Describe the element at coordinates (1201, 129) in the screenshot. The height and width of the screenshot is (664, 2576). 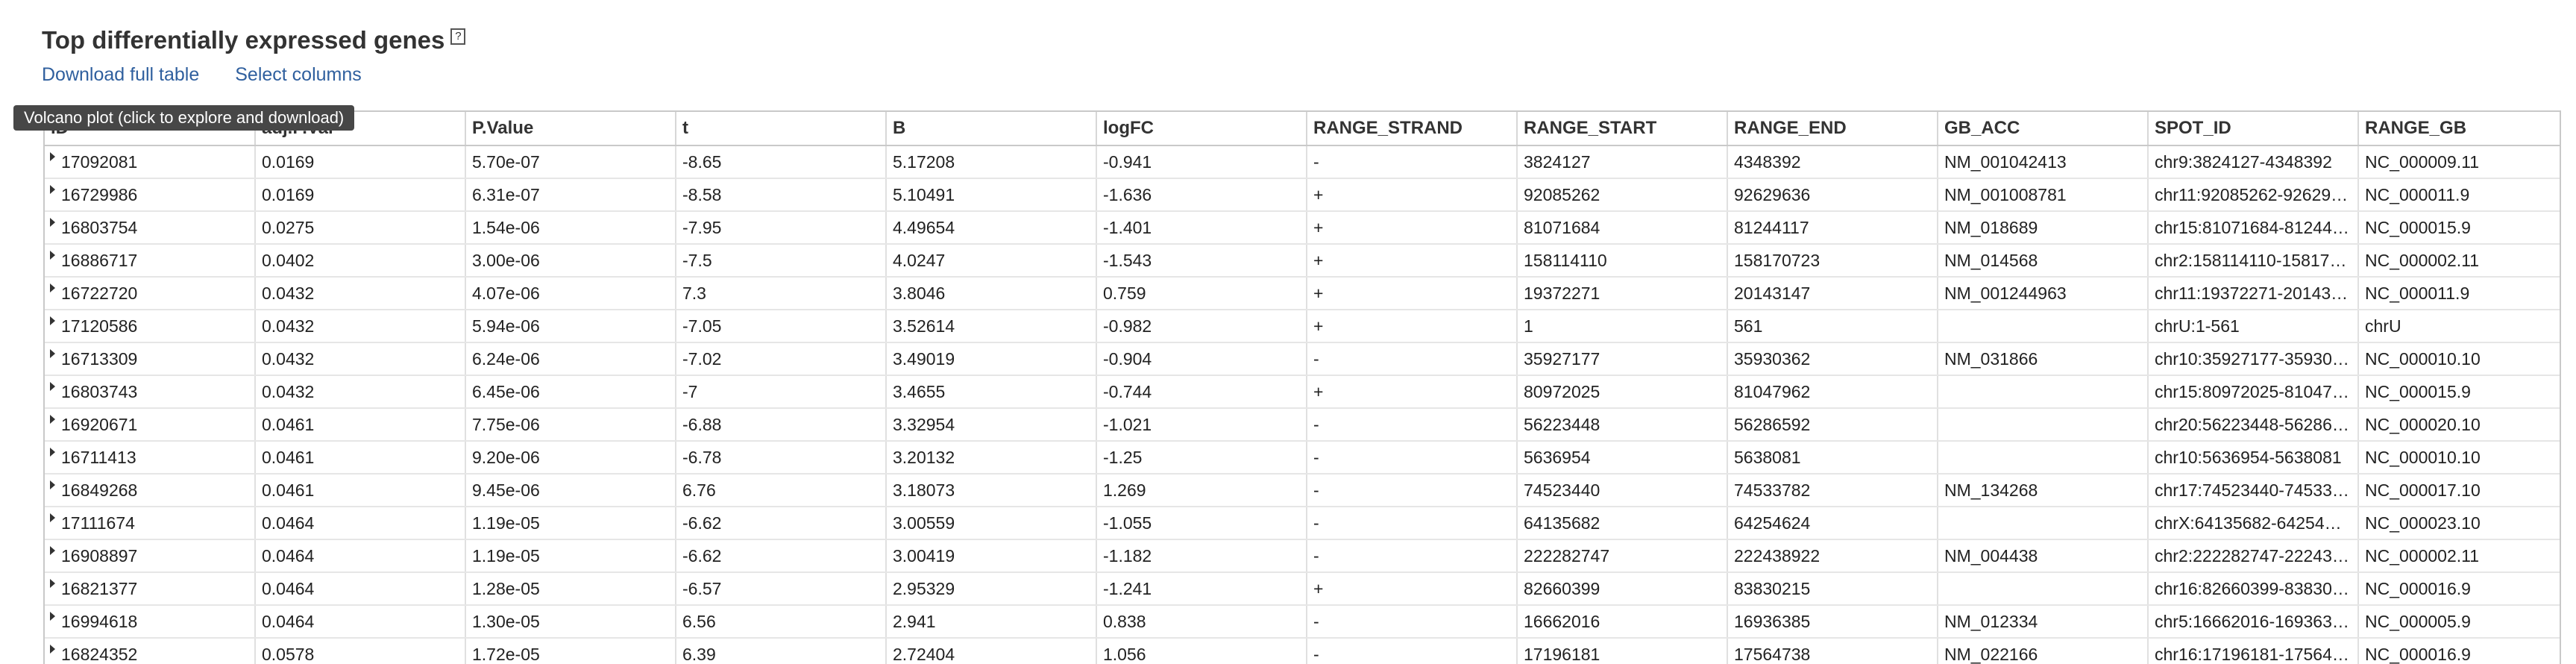
I see `column-header: logFC` at that location.